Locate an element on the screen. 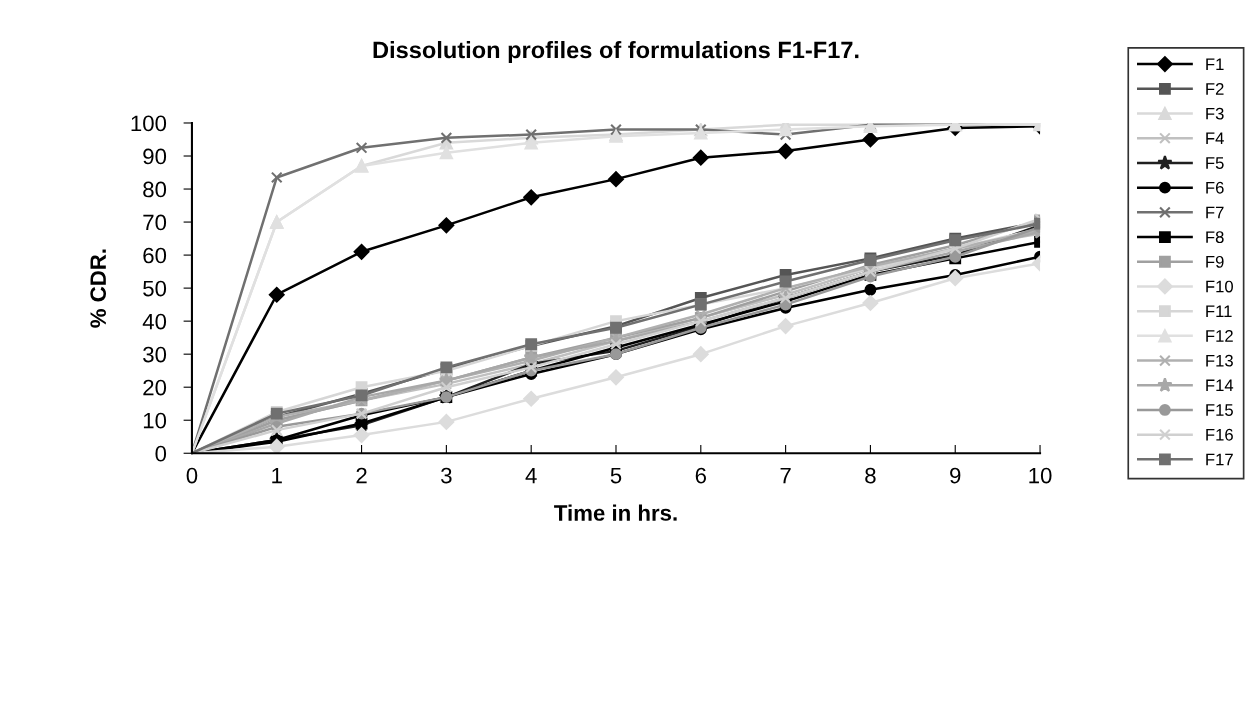 This screenshot has width=1257, height=706. y-tick-label: 50 is located at coordinates (155, 288).